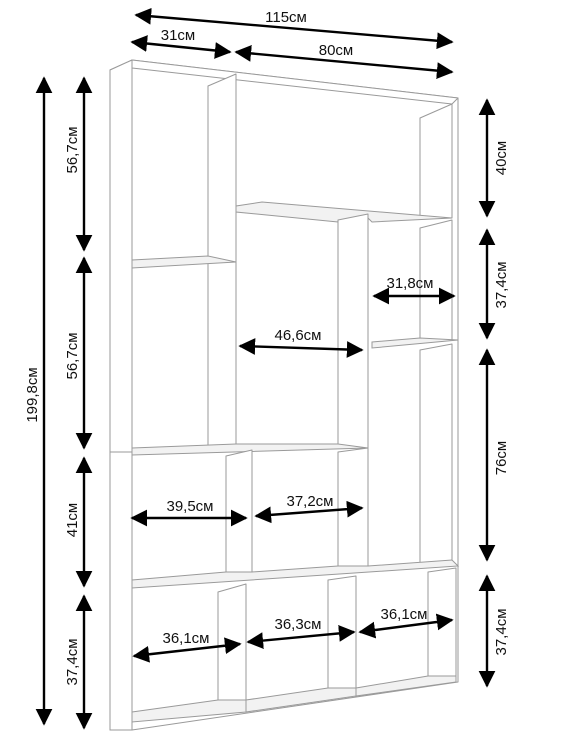 The width and height of the screenshot is (570, 755). I want to click on tall-center-cell-width-label: 46,6см, so click(297, 335).